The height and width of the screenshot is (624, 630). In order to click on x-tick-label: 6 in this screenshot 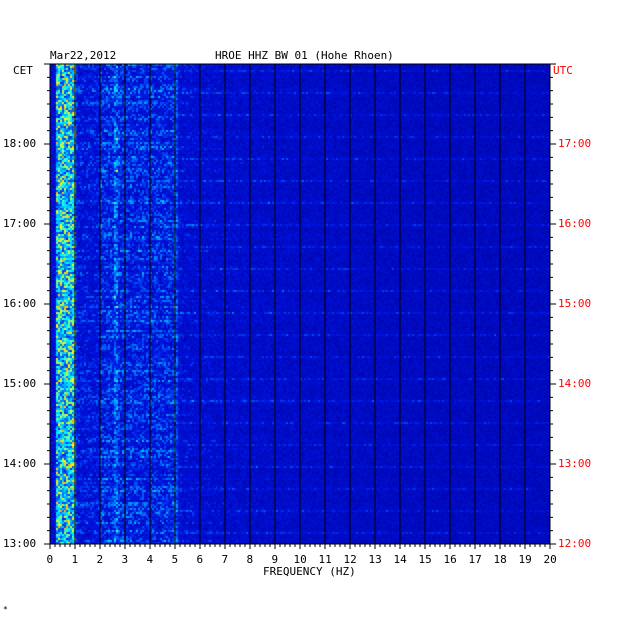, I will do `click(200, 559)`.